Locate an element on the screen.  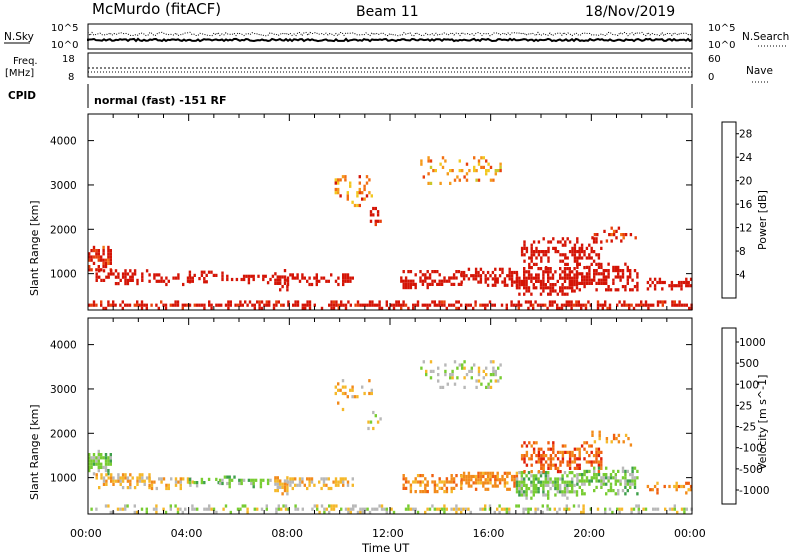
nsky-panel: N.Sky 10^5 10^0 10^5 10^0 N.Search is located at coordinates (396, 37).